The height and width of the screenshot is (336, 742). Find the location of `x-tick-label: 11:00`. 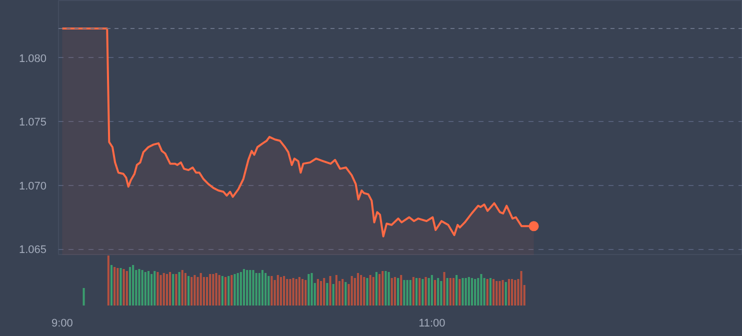

x-tick-label: 11:00 is located at coordinates (432, 324).